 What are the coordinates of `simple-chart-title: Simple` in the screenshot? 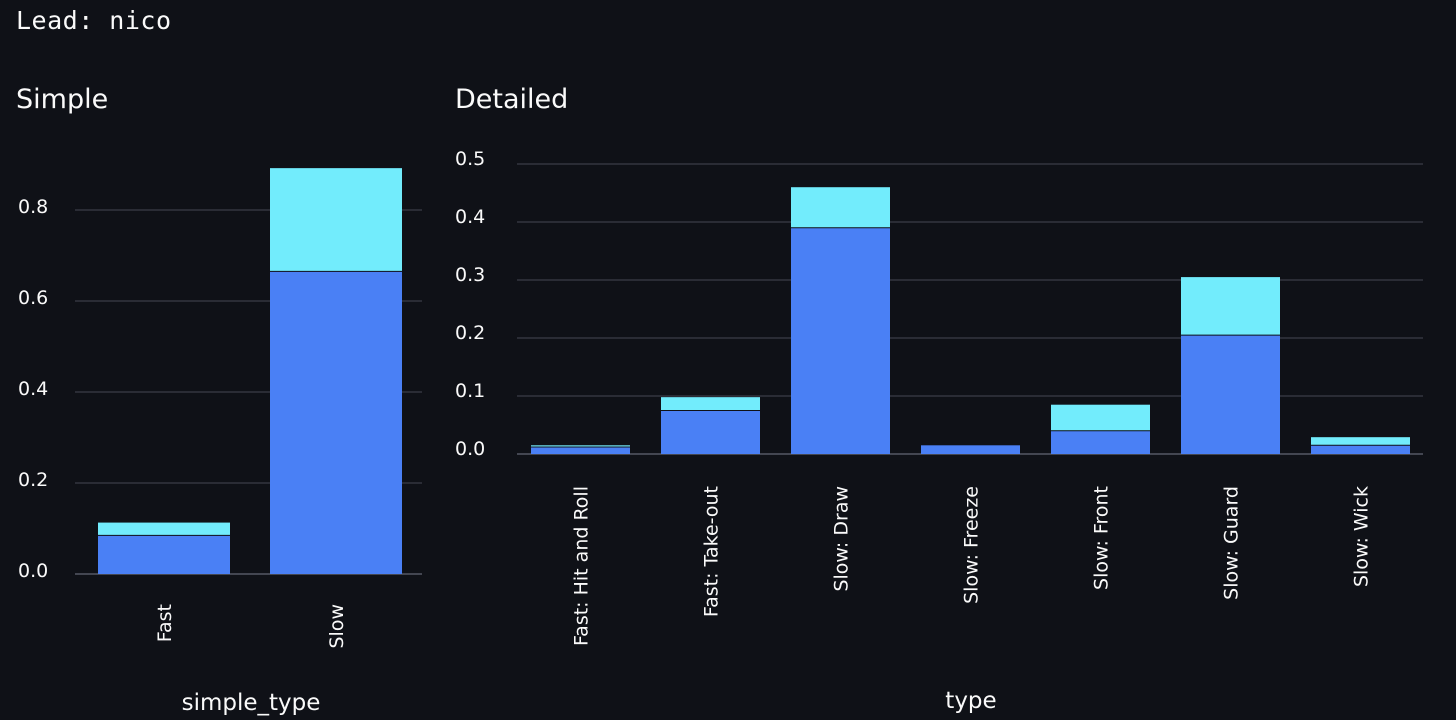 It's located at (62, 99).